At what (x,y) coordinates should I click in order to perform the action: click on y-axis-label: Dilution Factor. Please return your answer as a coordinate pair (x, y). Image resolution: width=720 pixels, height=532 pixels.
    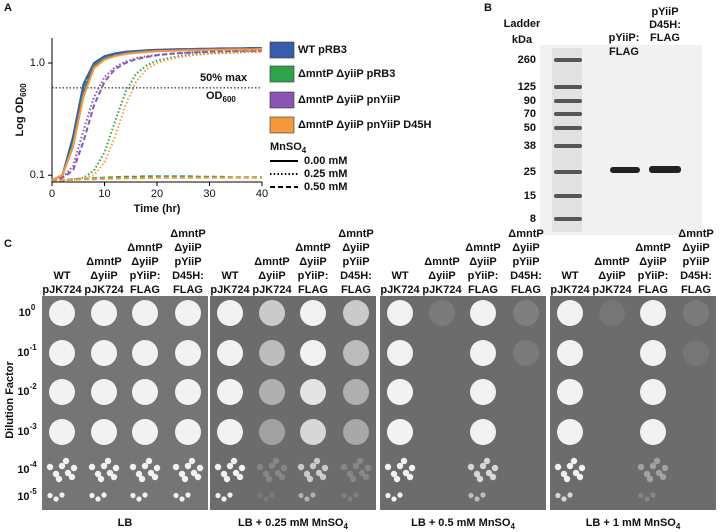
    Looking at the image, I should click on (10, 399).